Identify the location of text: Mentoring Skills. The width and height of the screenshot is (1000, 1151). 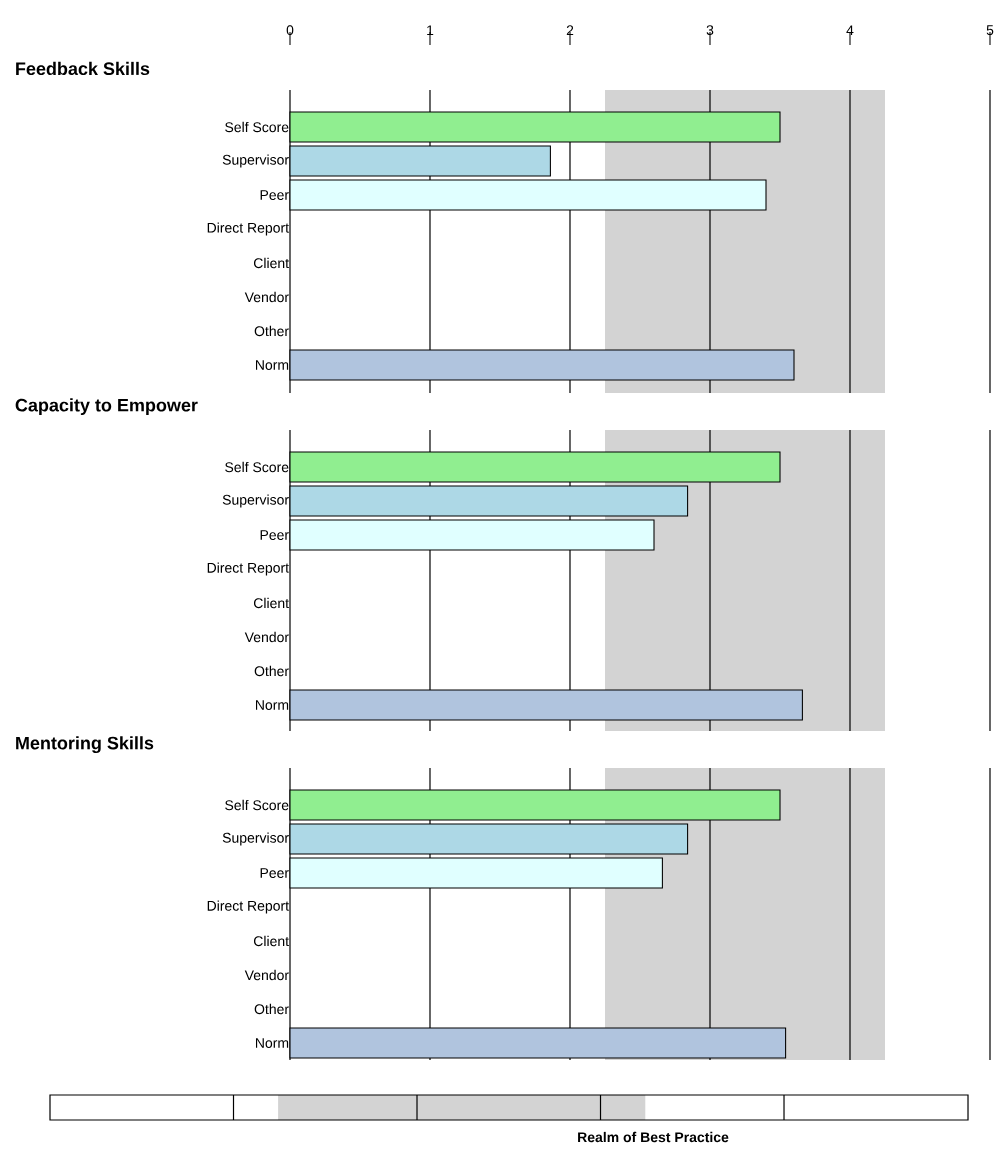
(85, 745).